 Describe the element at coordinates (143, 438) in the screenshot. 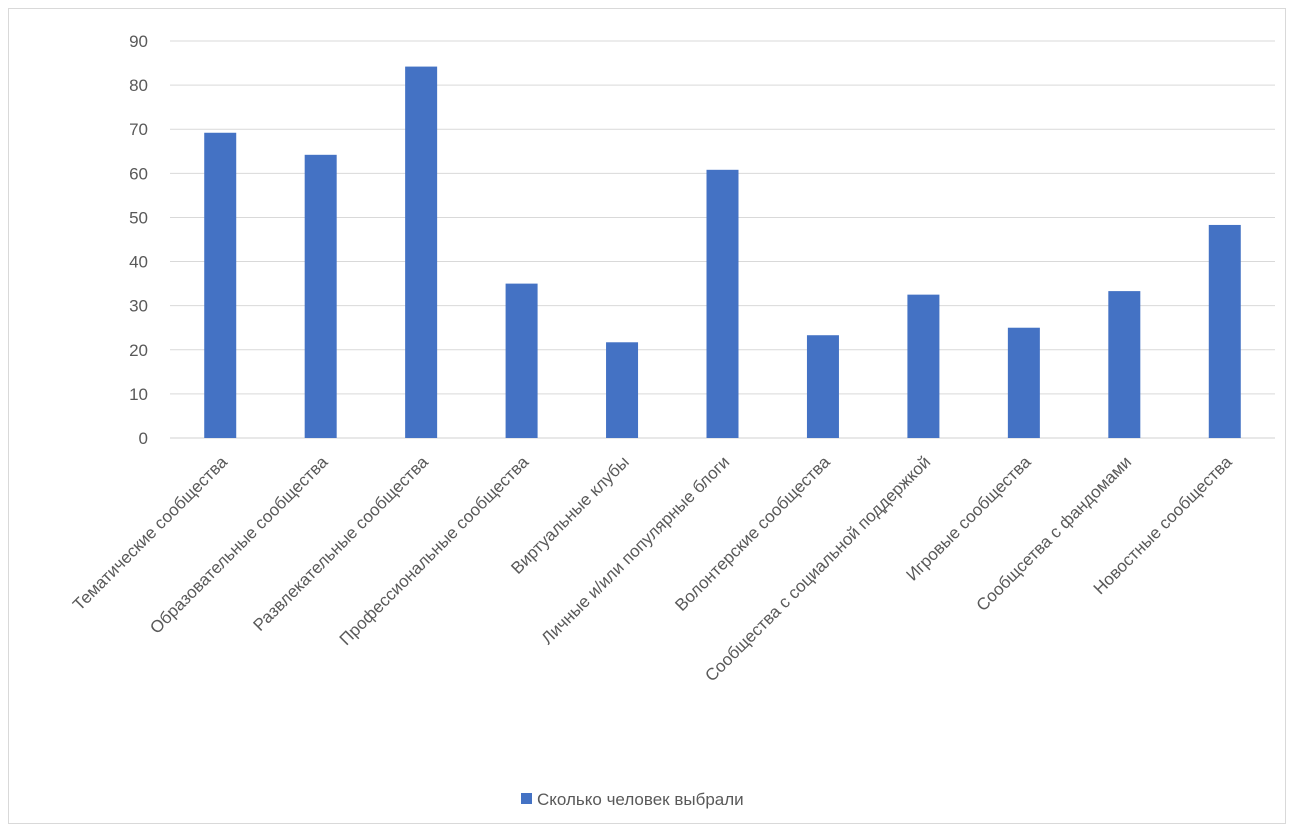

I see `y-tick-label: 0` at that location.